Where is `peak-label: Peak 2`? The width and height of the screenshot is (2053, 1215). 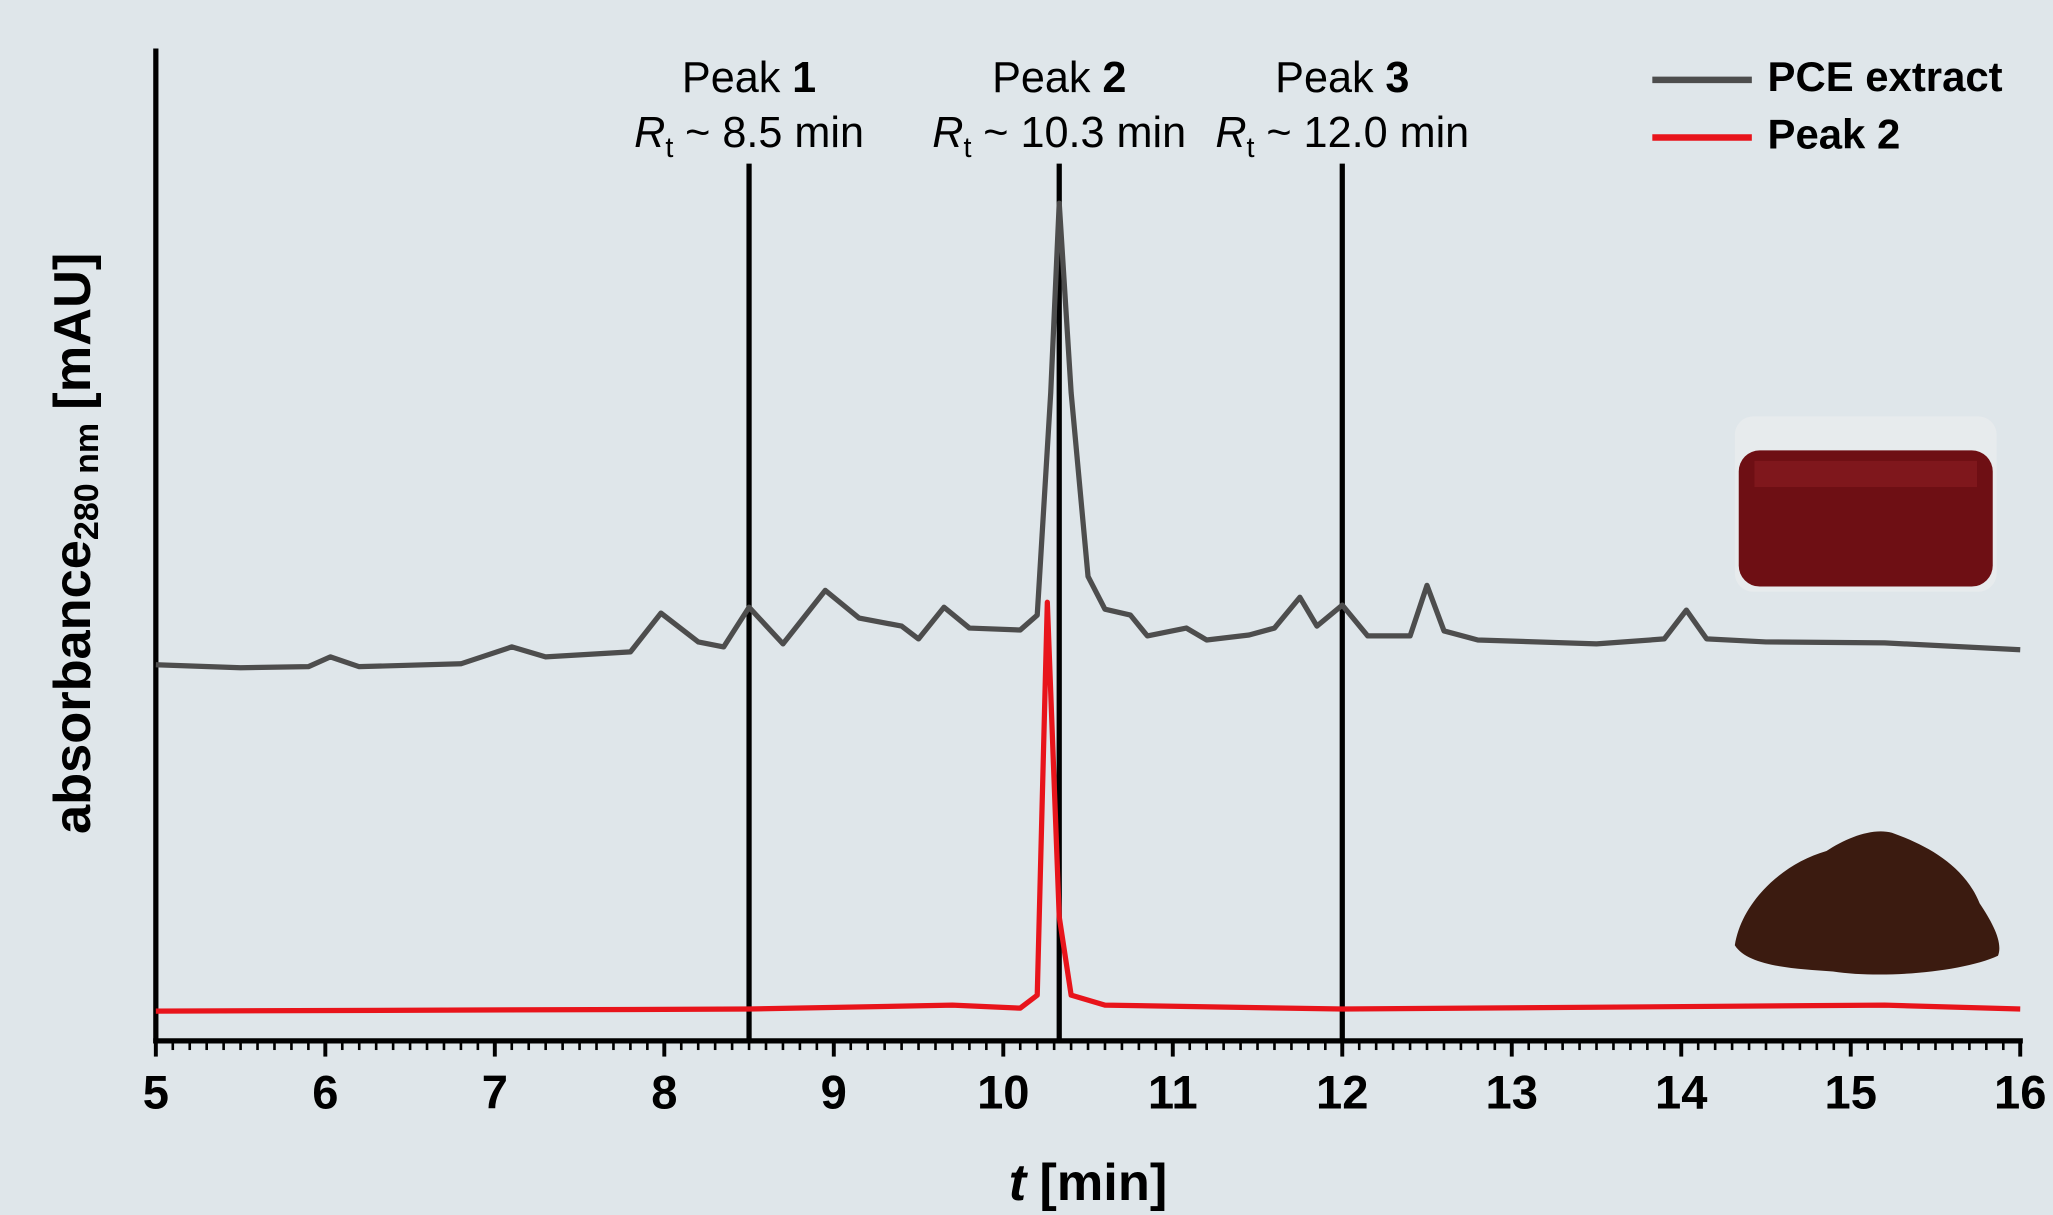 peak-label: Peak 2 is located at coordinates (1059, 79).